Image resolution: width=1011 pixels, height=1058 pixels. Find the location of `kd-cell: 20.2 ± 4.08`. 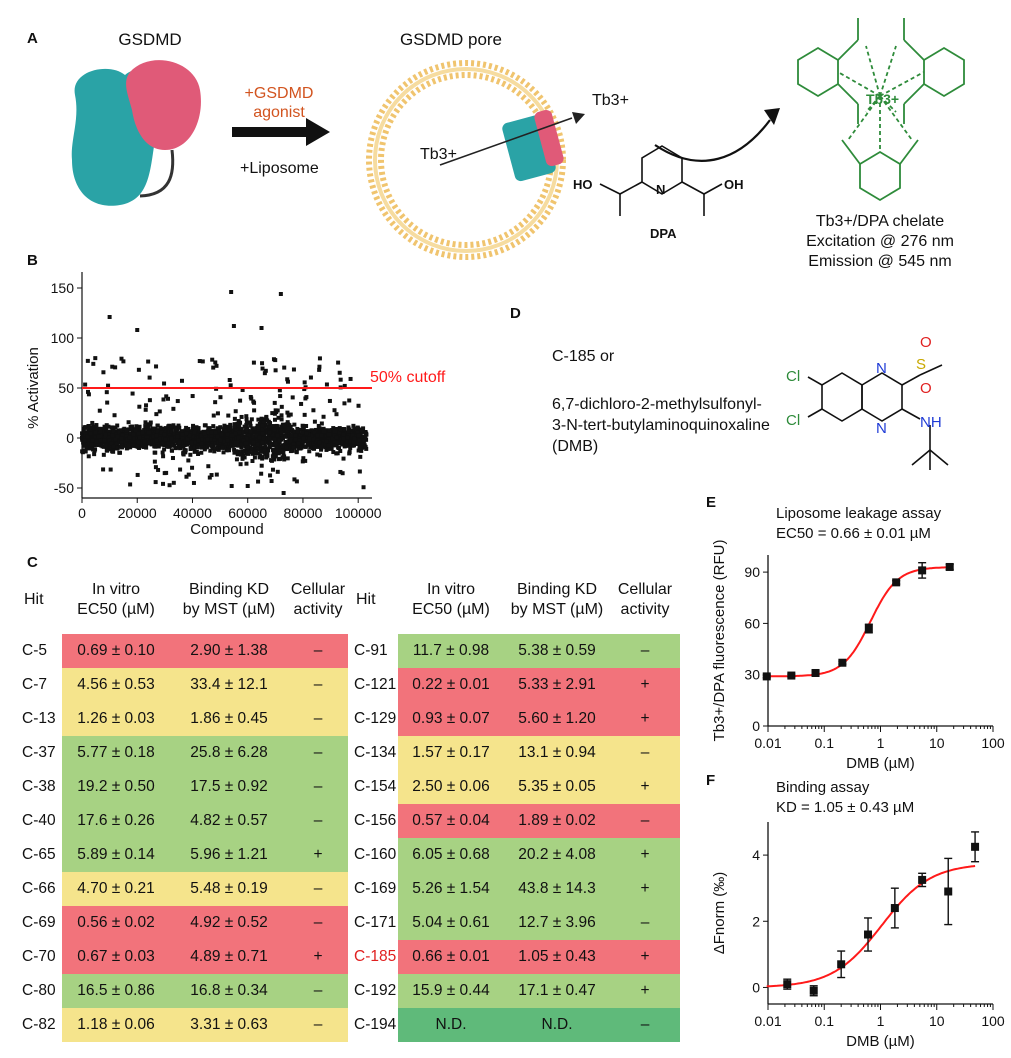

kd-cell: 20.2 ± 4.08 is located at coordinates (557, 855).